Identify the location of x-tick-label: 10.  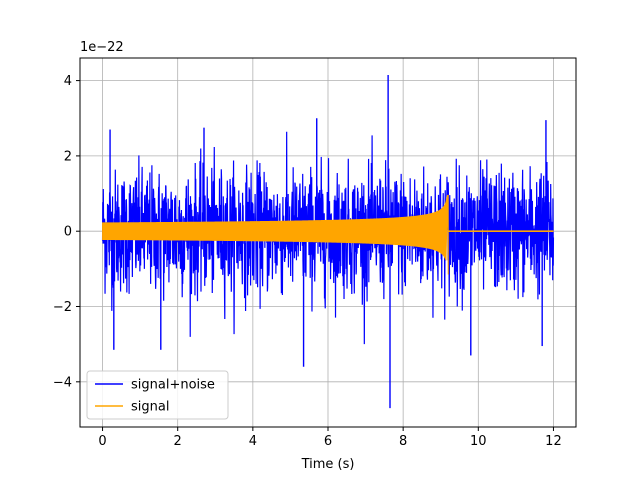
(478, 441).